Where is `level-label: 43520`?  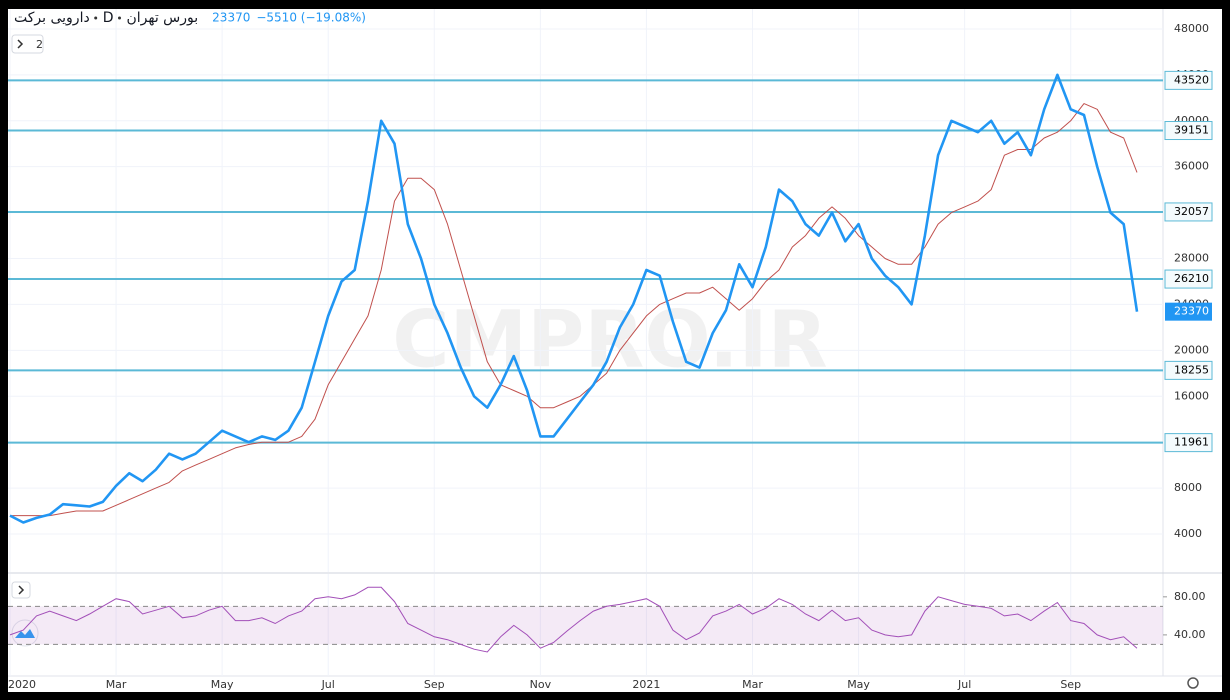
level-label: 43520 is located at coordinates (1191, 79).